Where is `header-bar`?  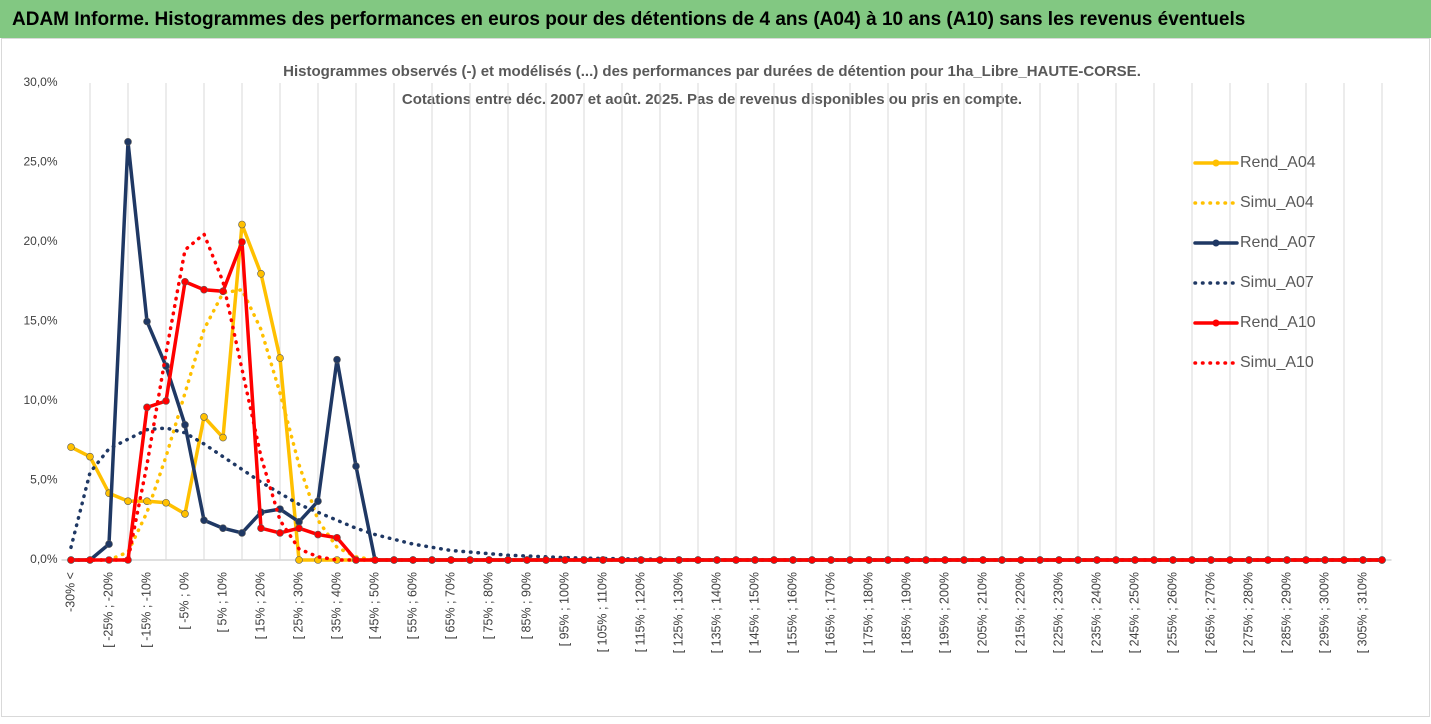
header-bar is located at coordinates (715, 19).